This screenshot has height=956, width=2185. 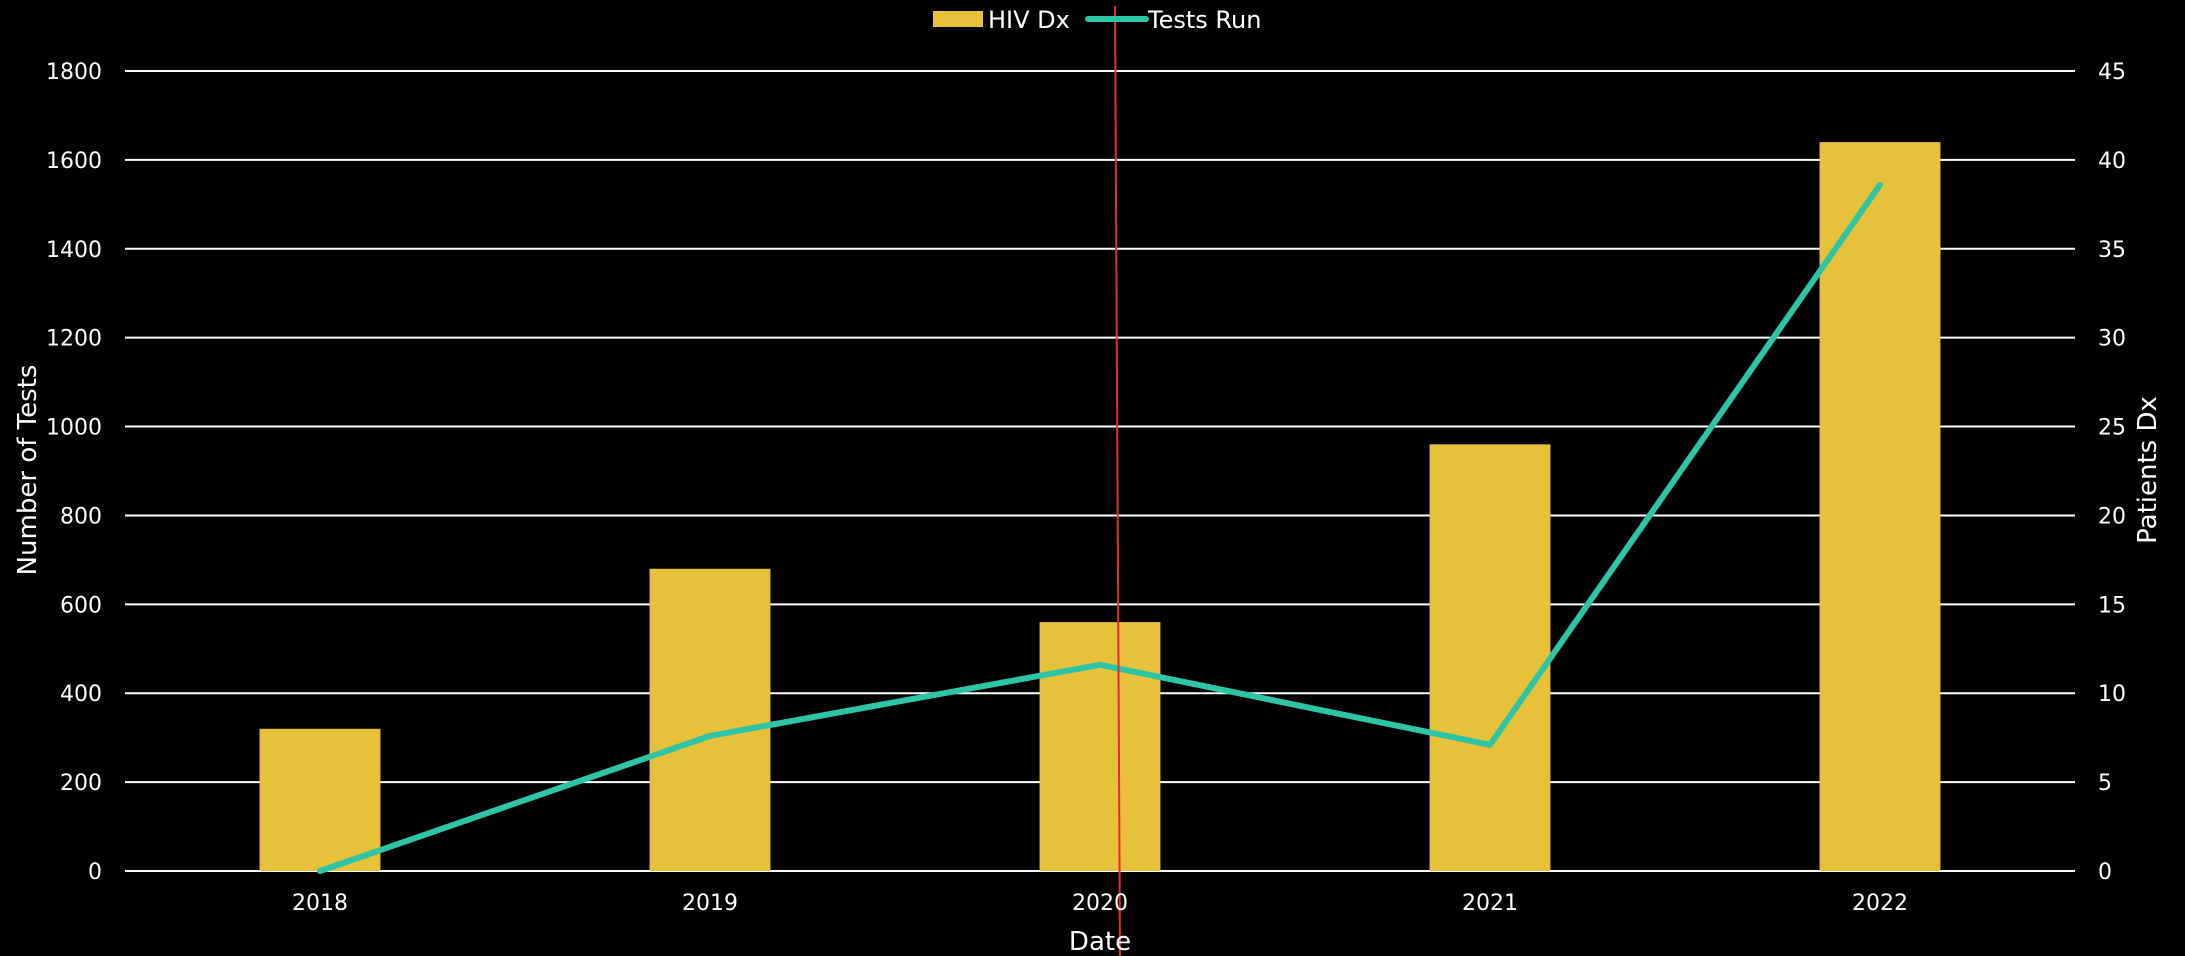 What do you see at coordinates (74, 339) in the screenshot?
I see `y-tick-label: 1200` at bounding box center [74, 339].